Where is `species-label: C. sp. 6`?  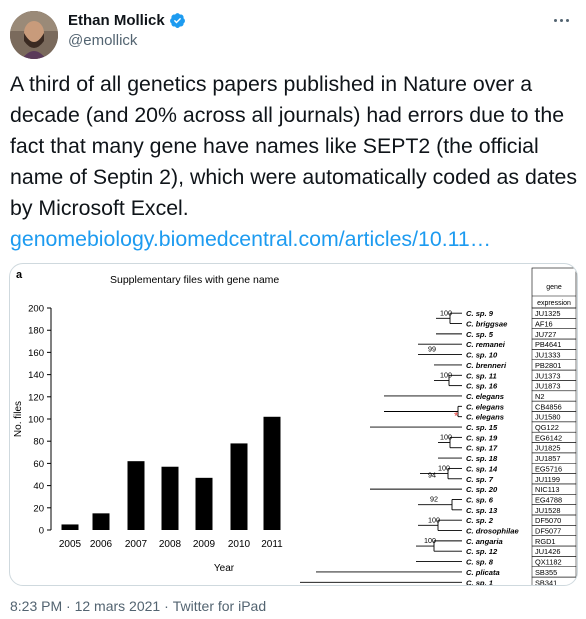
species-label: C. sp. 6 is located at coordinates (480, 499).